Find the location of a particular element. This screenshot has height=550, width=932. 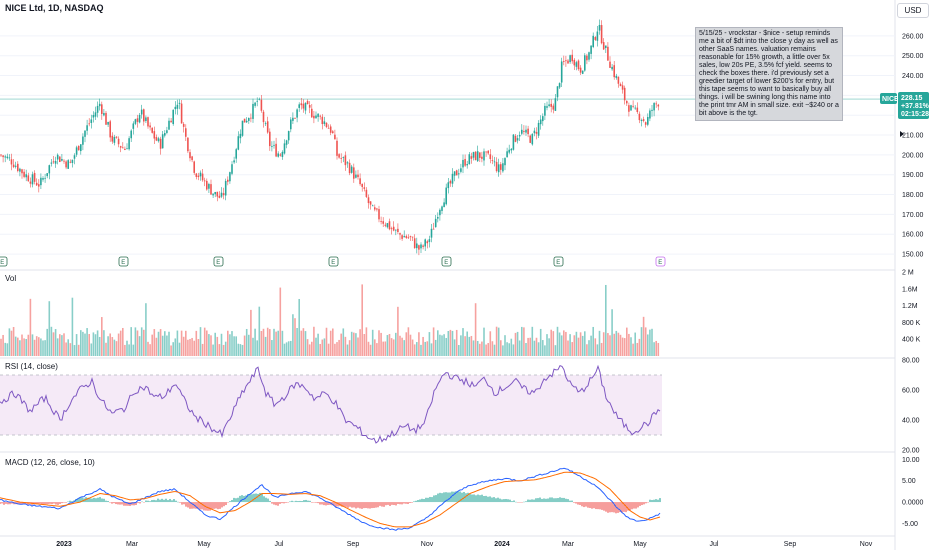

scroll-arrow-icon is located at coordinates (902, 134).